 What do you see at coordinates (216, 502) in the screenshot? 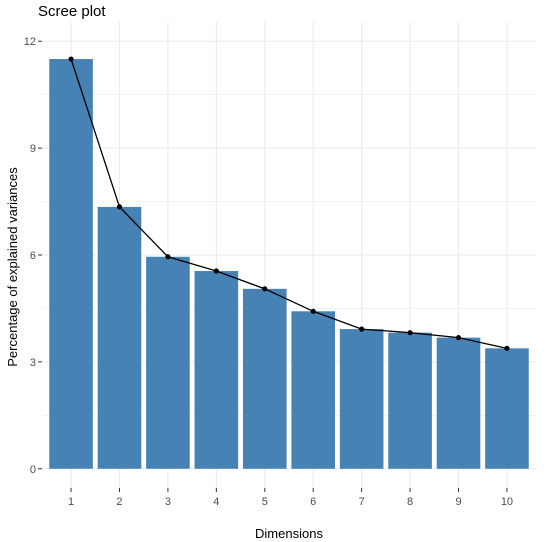
I see `x-tick-label: 4` at bounding box center [216, 502].